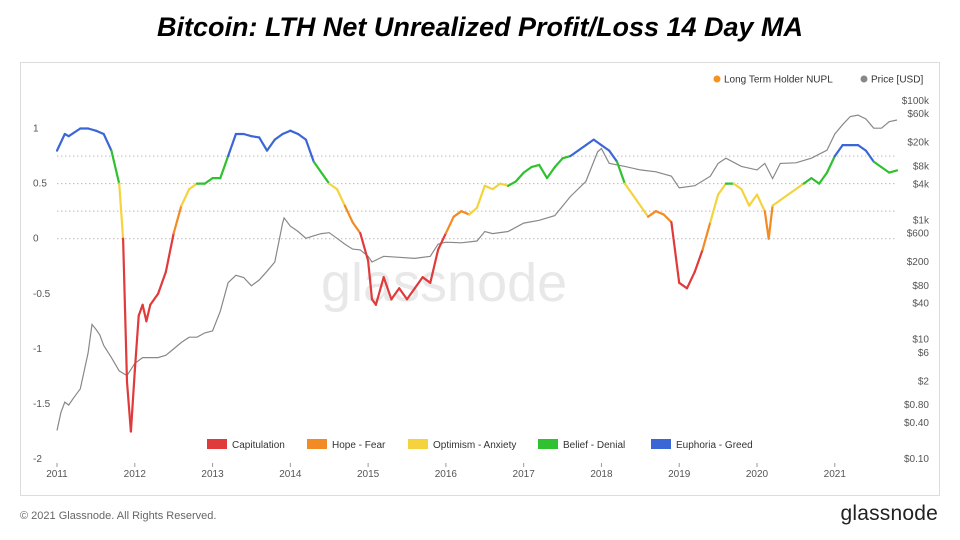  Describe the element at coordinates (778, 80) in the screenshot. I see `top-legend-label: Long Term Holder NUPL` at that location.